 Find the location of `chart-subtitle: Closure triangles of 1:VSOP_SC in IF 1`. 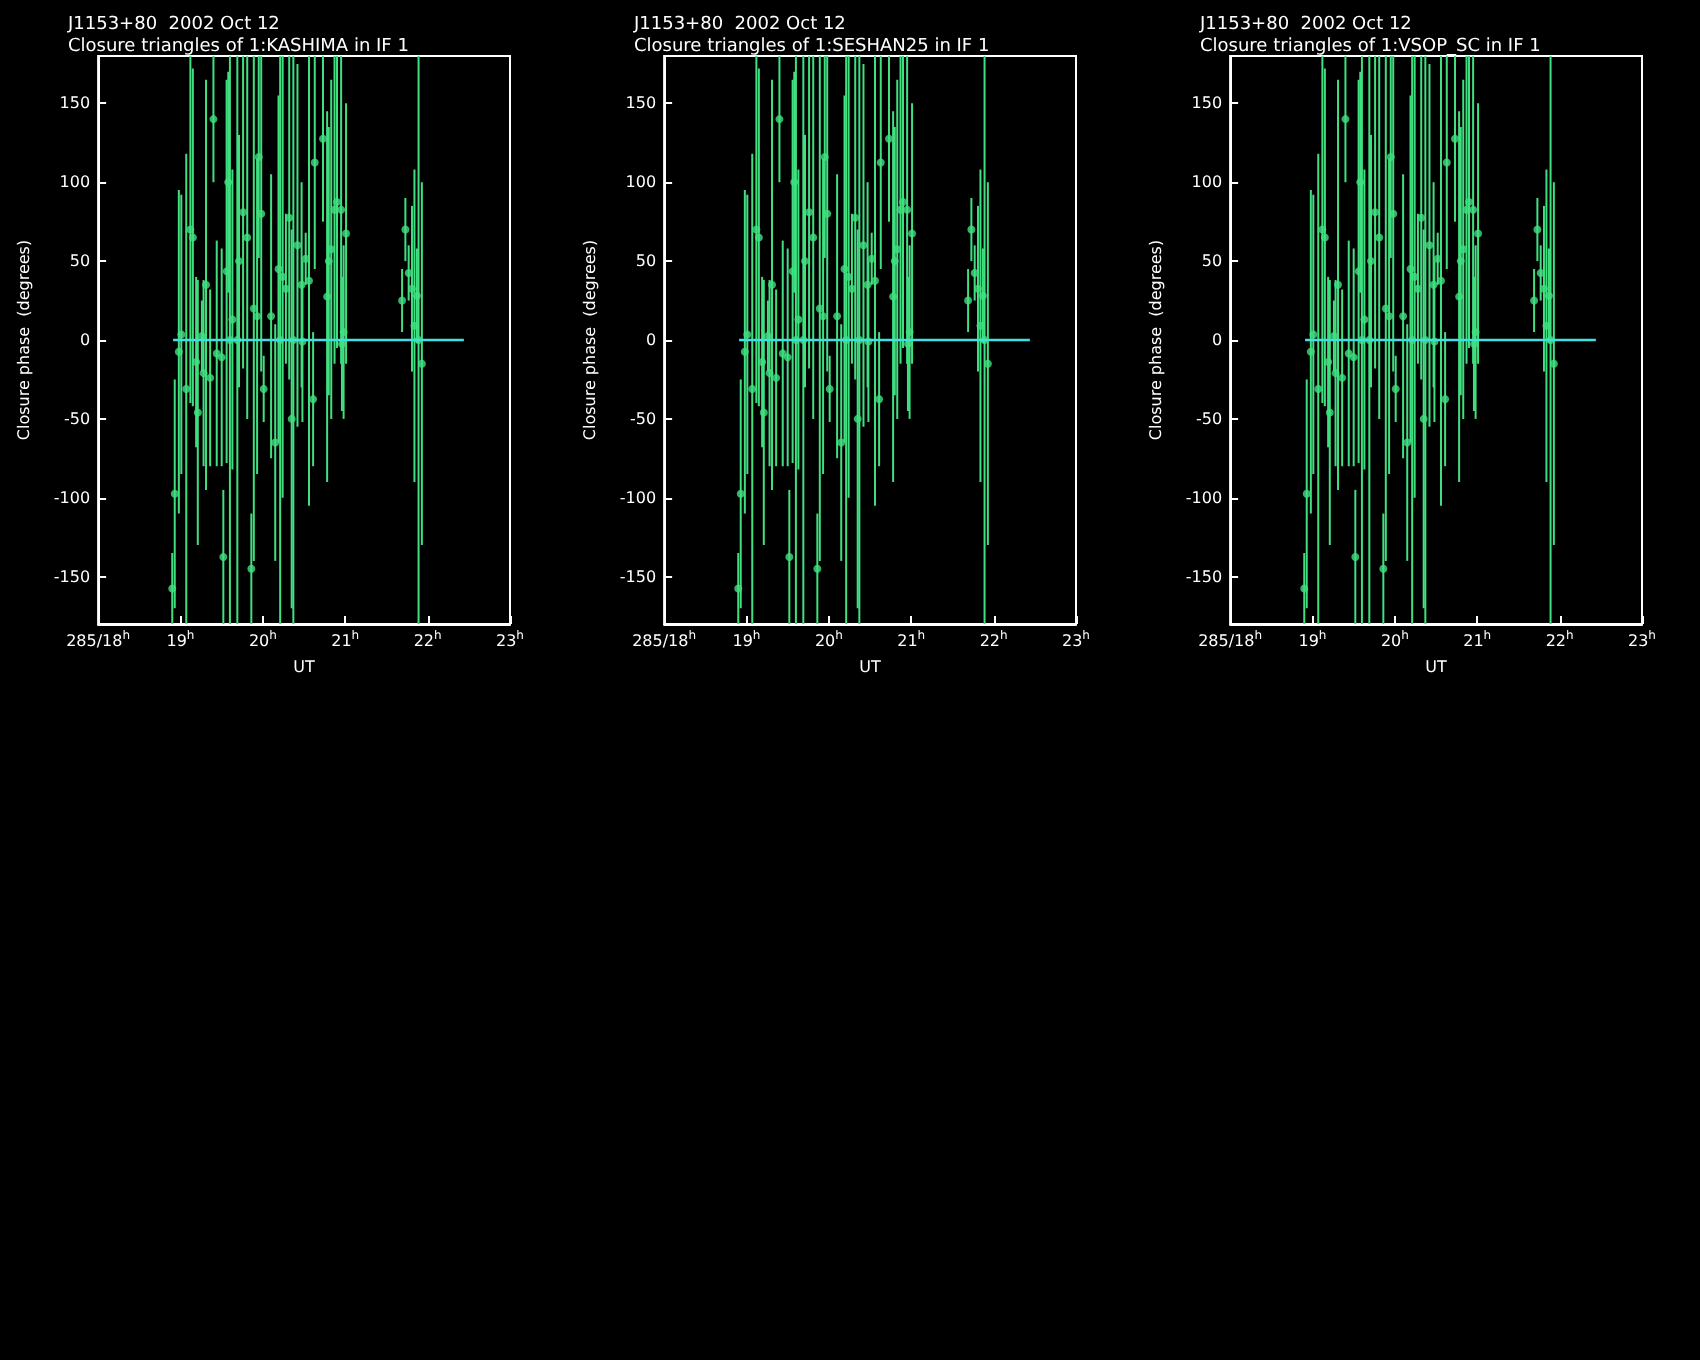

chart-subtitle: Closure triangles of 1:VSOP_SC in IF 1 is located at coordinates (1370, 47).